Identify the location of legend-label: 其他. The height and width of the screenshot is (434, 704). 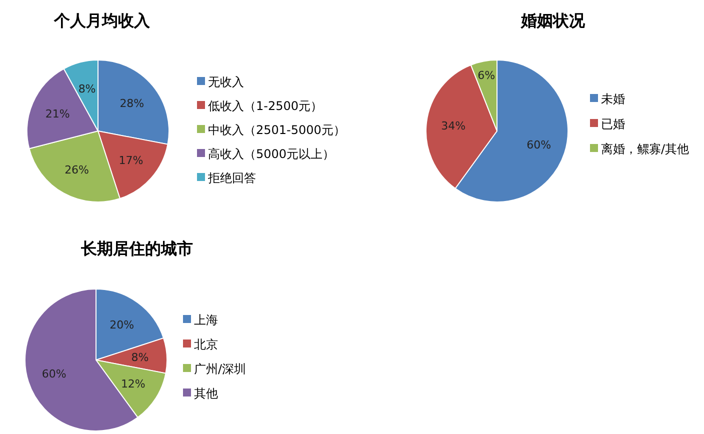
(206, 393).